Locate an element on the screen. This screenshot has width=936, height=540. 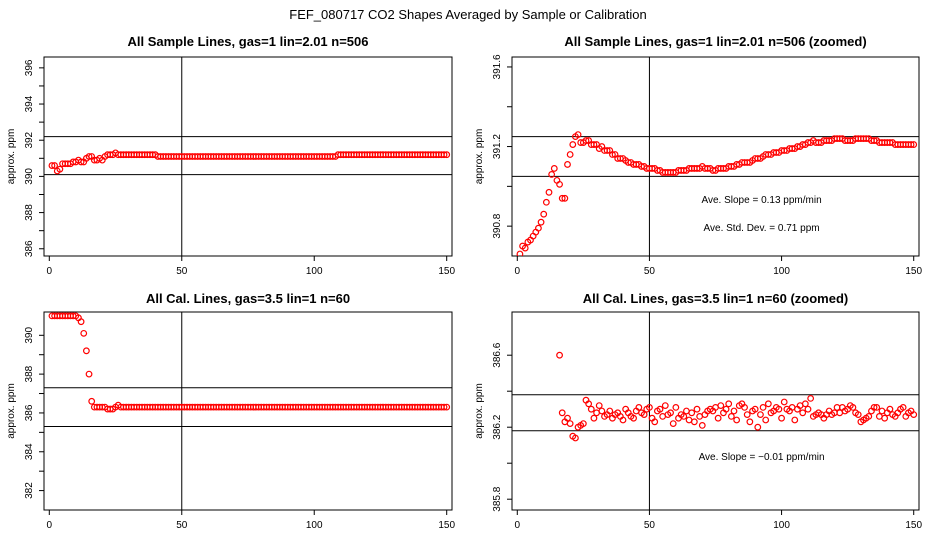
y-tick-label: 391.6 is located at coordinates (497, 66).